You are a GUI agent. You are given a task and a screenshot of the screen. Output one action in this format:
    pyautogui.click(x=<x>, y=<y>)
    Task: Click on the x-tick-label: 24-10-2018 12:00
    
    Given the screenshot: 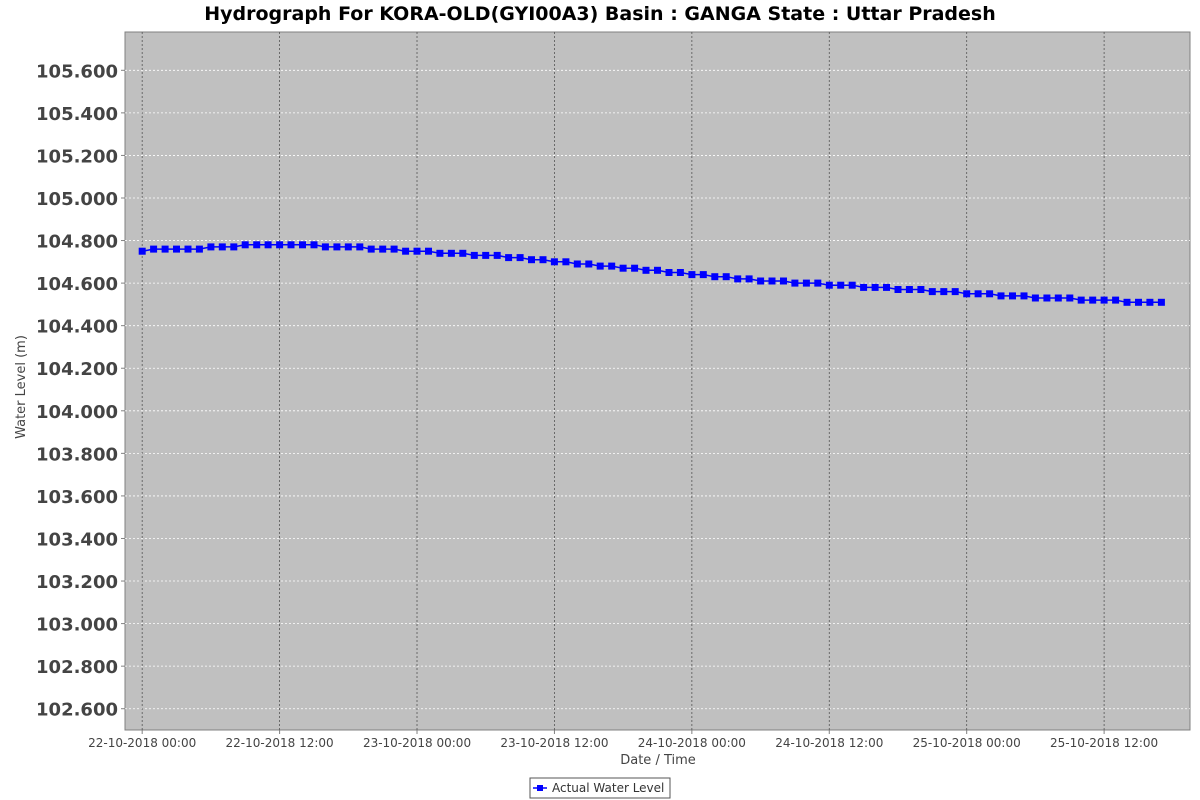 What is the action you would take?
    pyautogui.click(x=829, y=743)
    